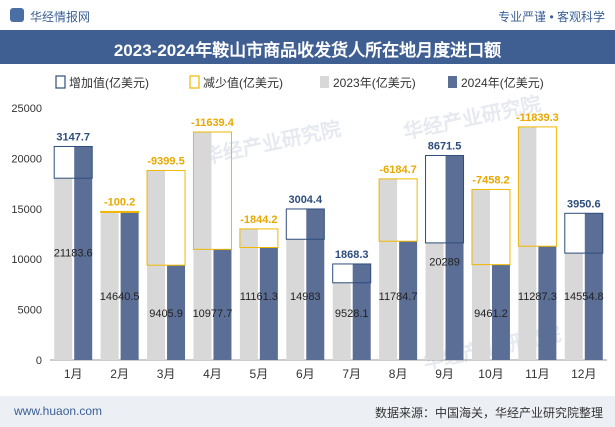 This screenshot has width=615, height=427. I want to click on y-tick-label: 20000, so click(26, 159).